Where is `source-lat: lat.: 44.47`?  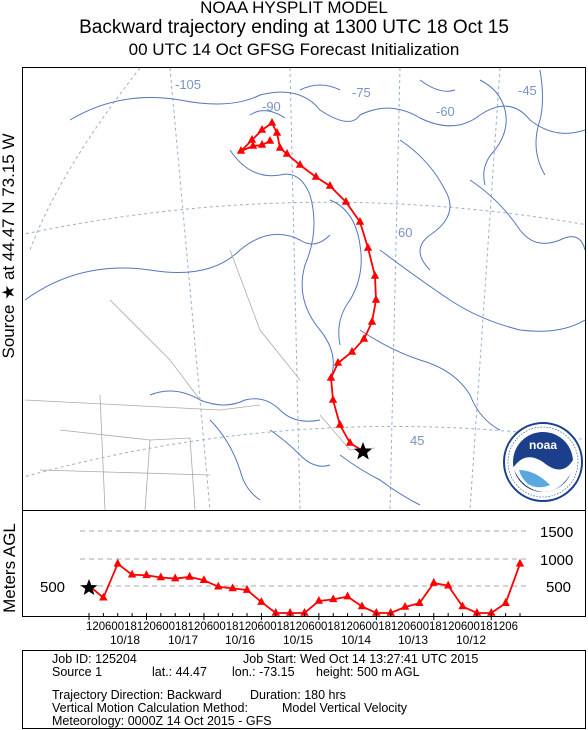 source-lat: lat.: 44.47 is located at coordinates (179, 672).